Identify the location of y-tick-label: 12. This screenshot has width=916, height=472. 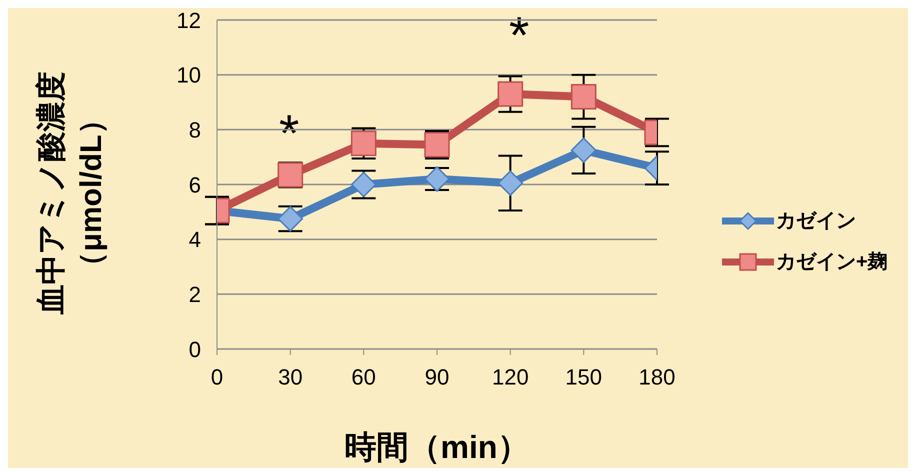
(188, 20).